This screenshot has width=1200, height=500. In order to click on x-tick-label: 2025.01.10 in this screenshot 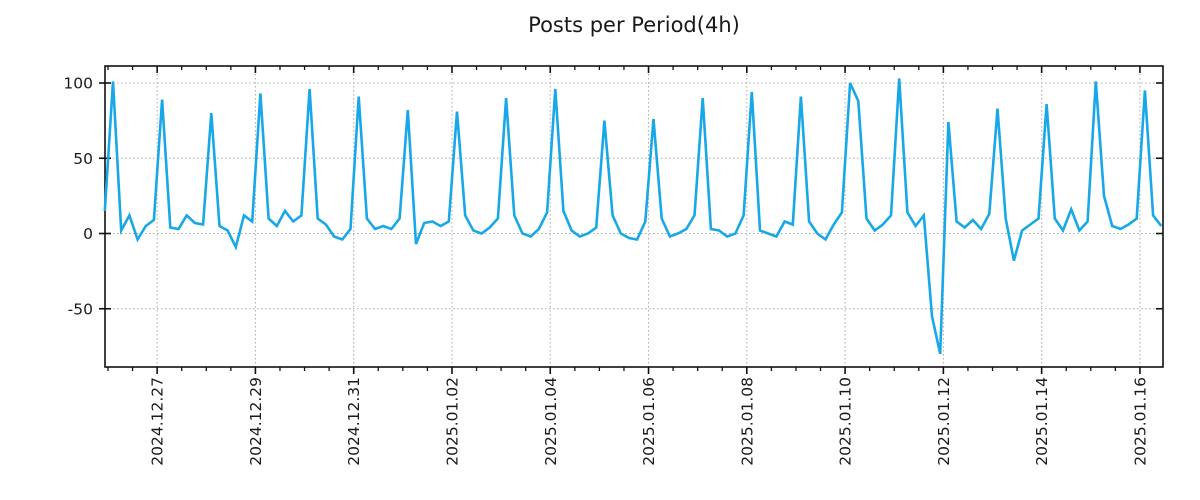, I will do `click(846, 421)`.